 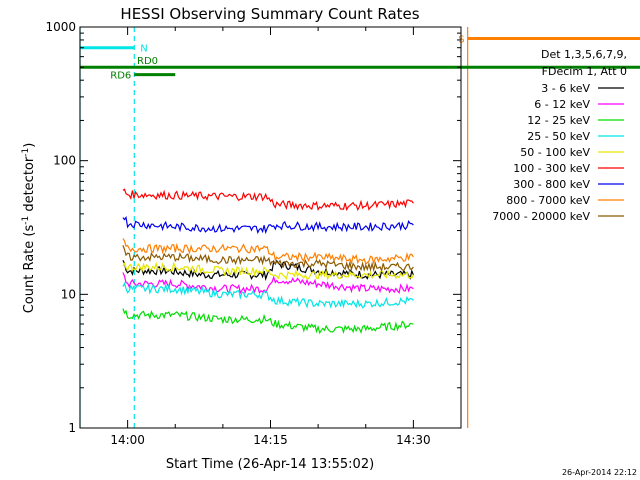 I want to click on chart-title: HESSI Observing Summary Count Rates, so click(x=269, y=14).